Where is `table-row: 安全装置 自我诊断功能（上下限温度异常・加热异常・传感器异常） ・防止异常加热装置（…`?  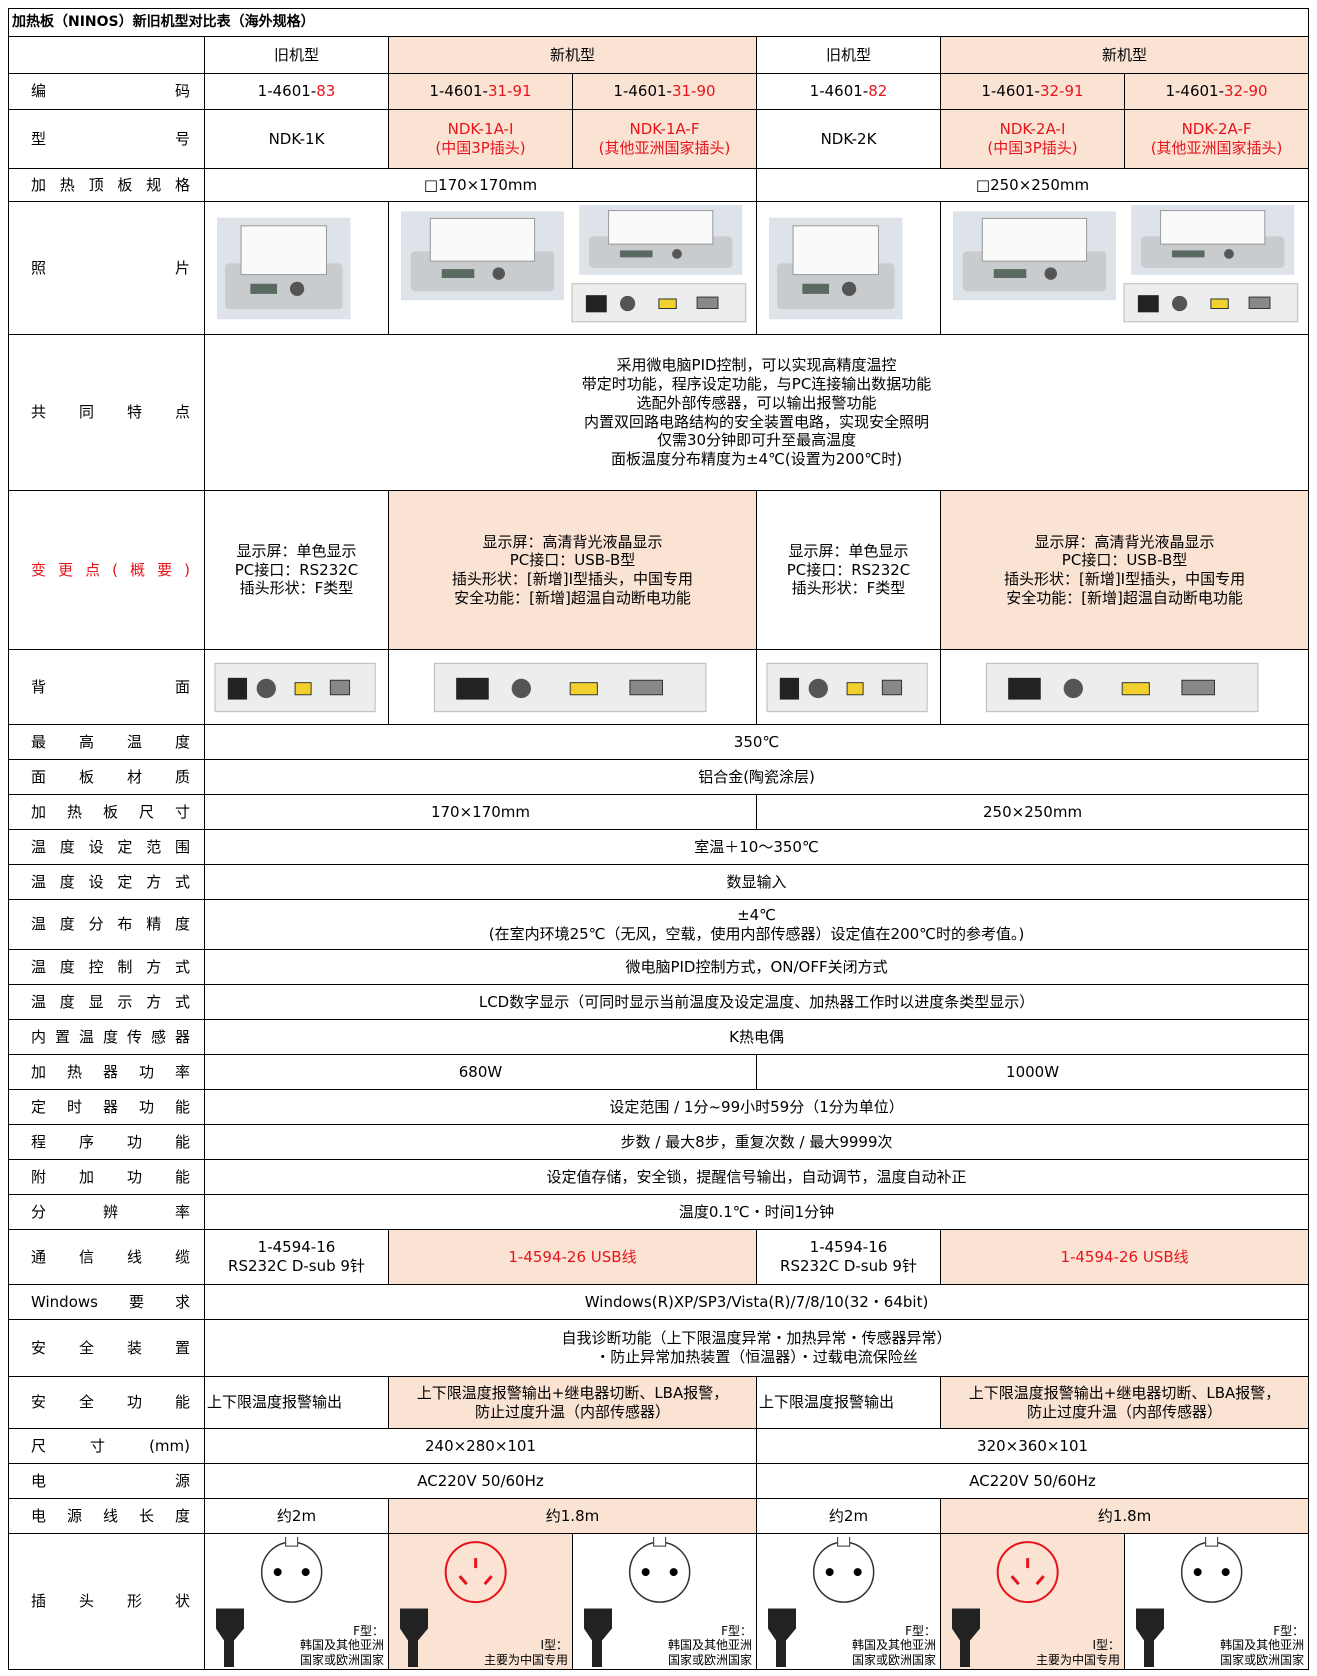 table-row: 安全装置 自我诊断功能（上下限温度异常・加热异常・传感器异常） ・防止异常加热装置（… is located at coordinates (659, 1348).